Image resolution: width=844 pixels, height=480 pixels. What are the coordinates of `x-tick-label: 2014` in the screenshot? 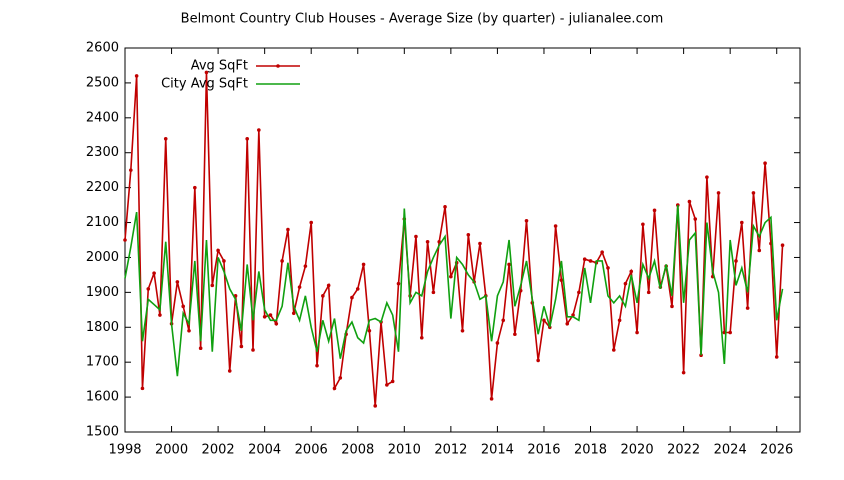 It's located at (497, 450).